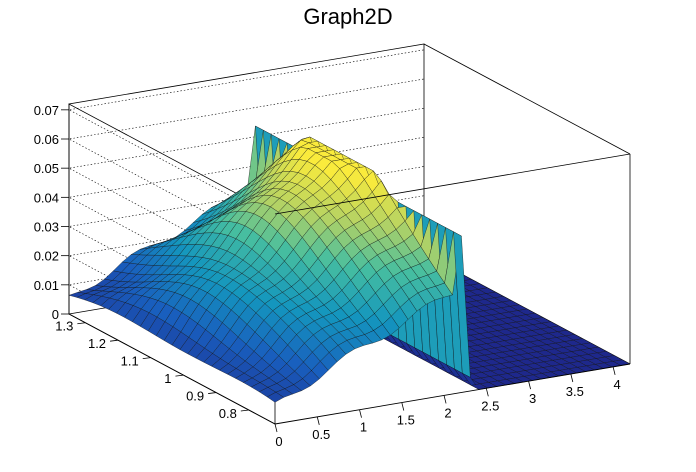  What do you see at coordinates (51, 212) in the screenshot?
I see `z-tick-labels: 0 0.01 0.02 0.03 0.04 0.05 0.06 0.07` at bounding box center [51, 212].